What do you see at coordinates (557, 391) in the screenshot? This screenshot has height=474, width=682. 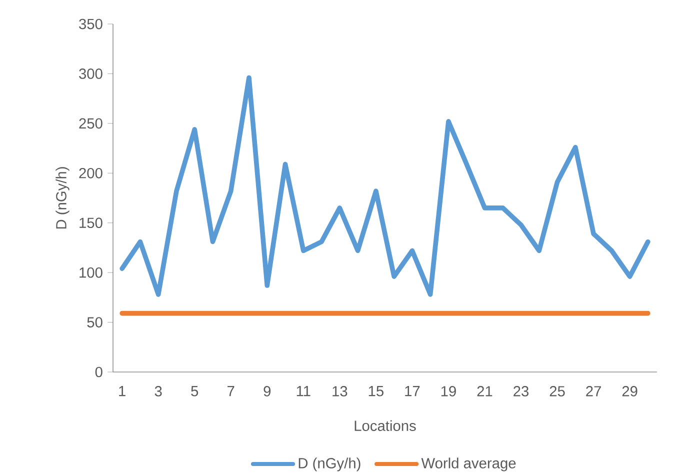 I see `x-tick-label: 25` at bounding box center [557, 391].